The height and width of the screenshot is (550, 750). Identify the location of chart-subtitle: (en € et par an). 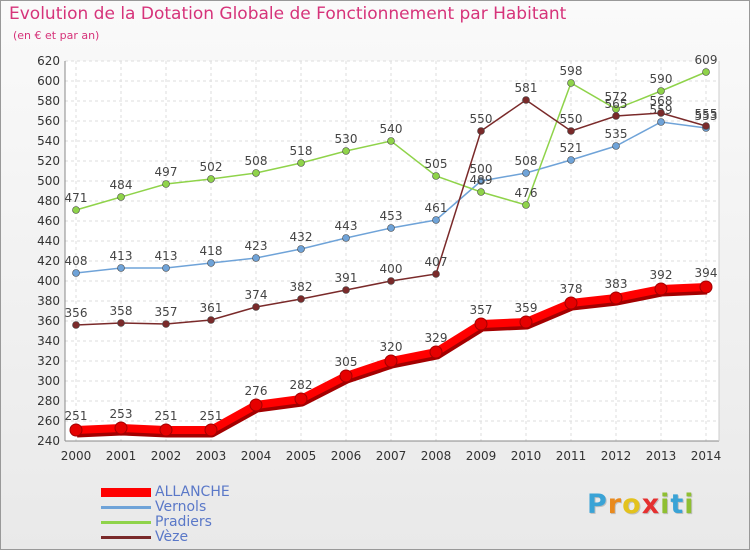
(56, 35).